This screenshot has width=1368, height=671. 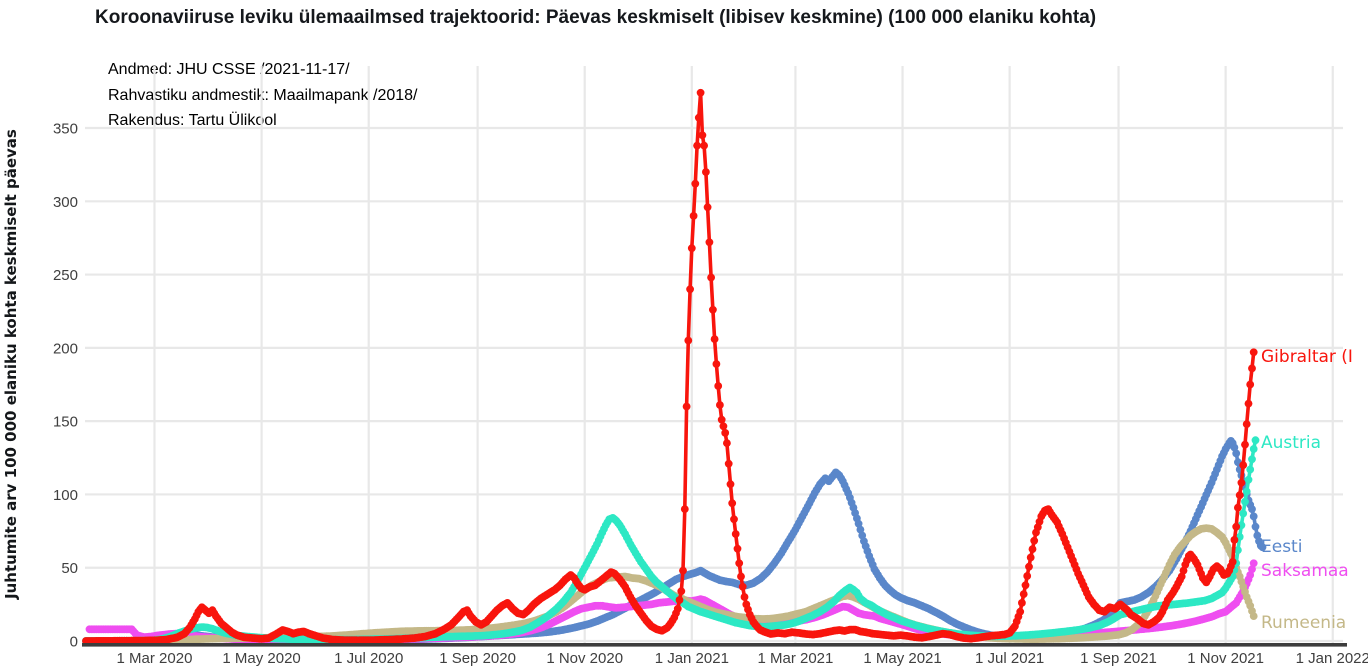 I want to click on x-tick-label: 1 Mar 2021, so click(x=795, y=658).